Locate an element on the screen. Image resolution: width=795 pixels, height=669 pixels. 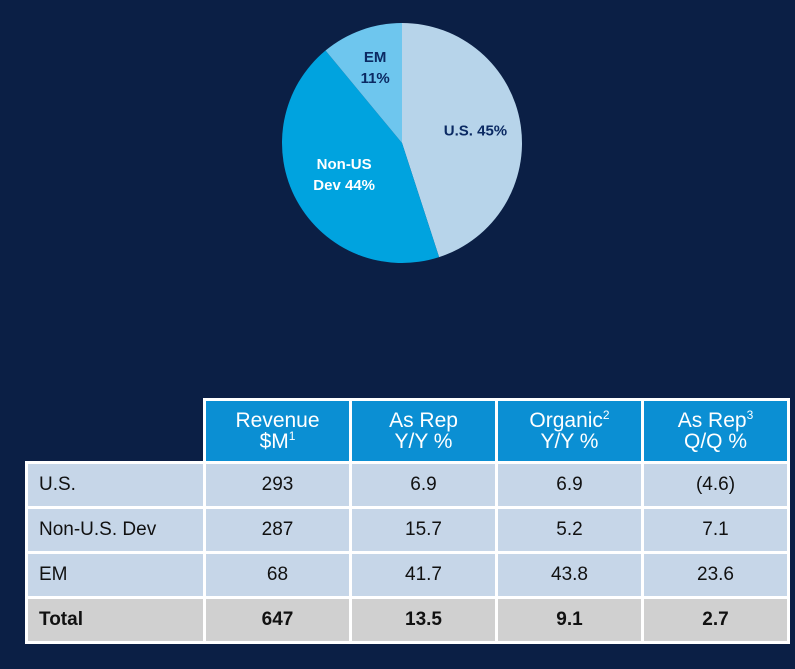
table-row-non-us-dev: Non-U.S. Dev 287 15.7 5.2 7.1 is located at coordinates (407, 528).